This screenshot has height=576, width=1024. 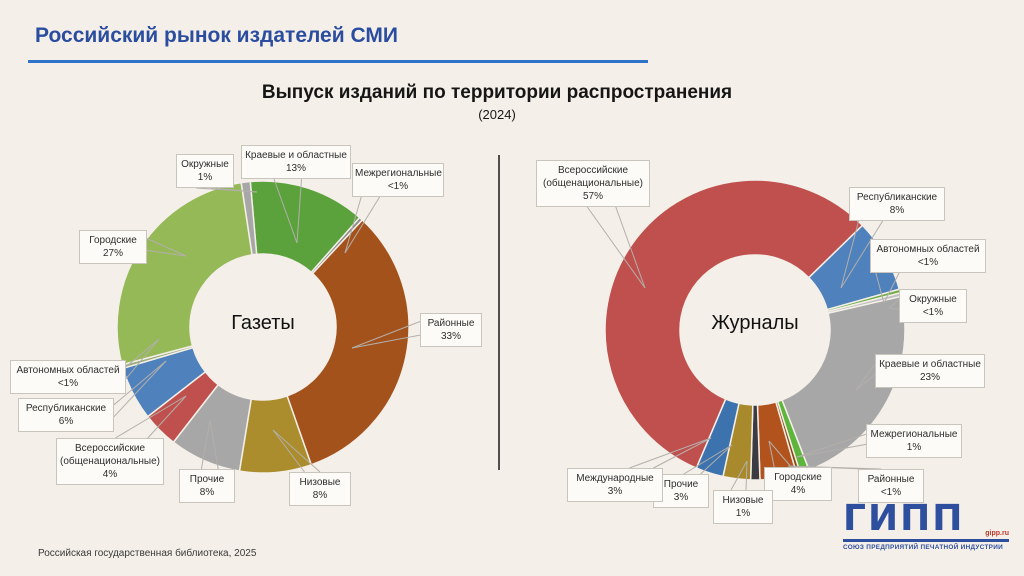 What do you see at coordinates (216, 35) in the screenshot?
I see `page-title: Российский рынок издателей СМИ` at bounding box center [216, 35].